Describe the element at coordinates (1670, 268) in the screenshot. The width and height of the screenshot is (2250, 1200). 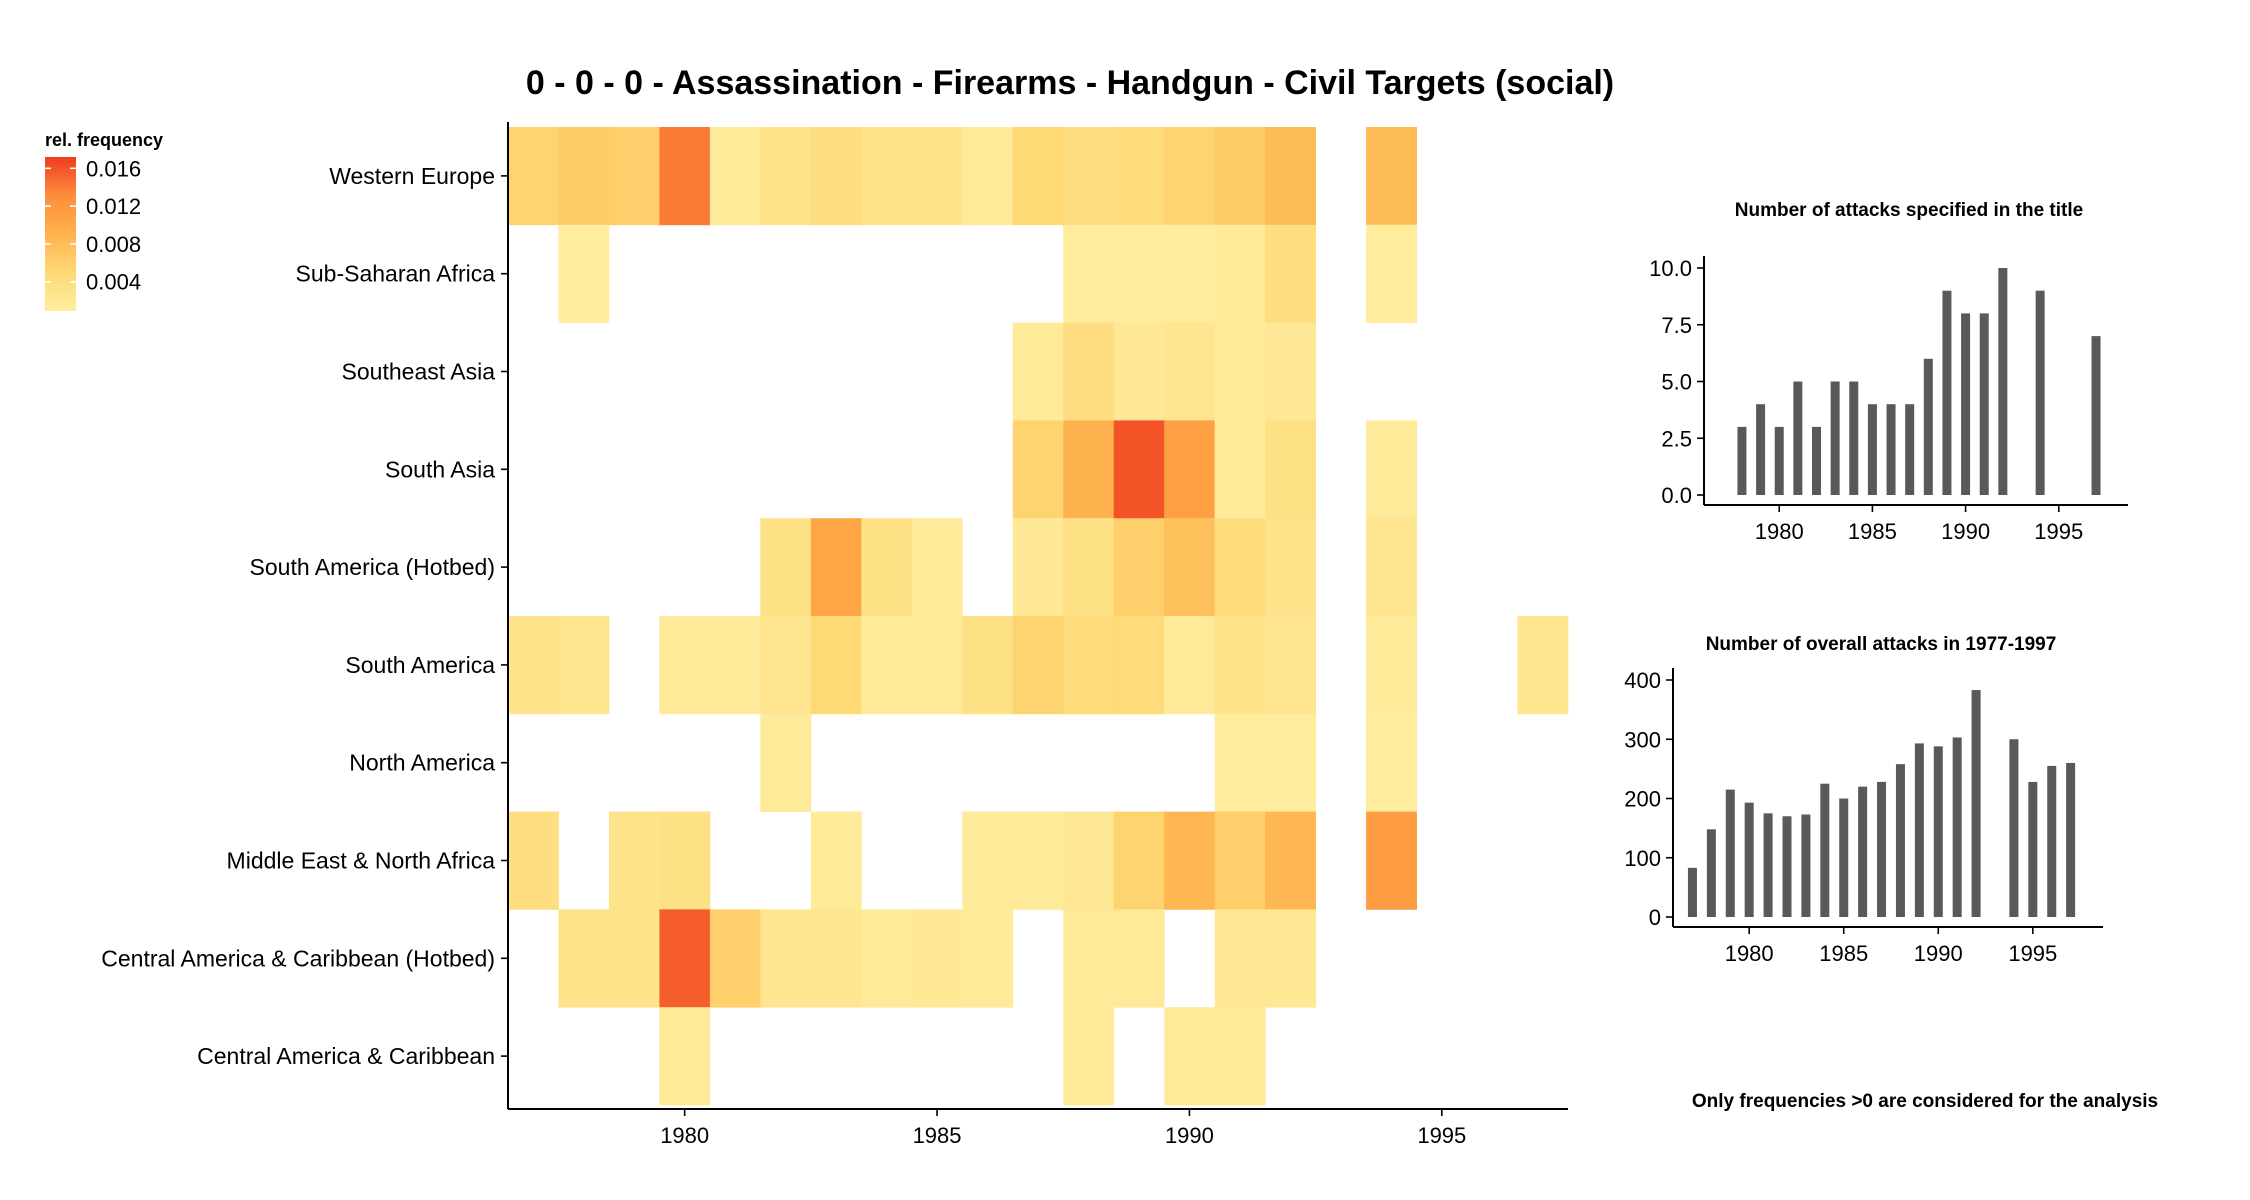
I see `y-tick-label: 10.0` at that location.